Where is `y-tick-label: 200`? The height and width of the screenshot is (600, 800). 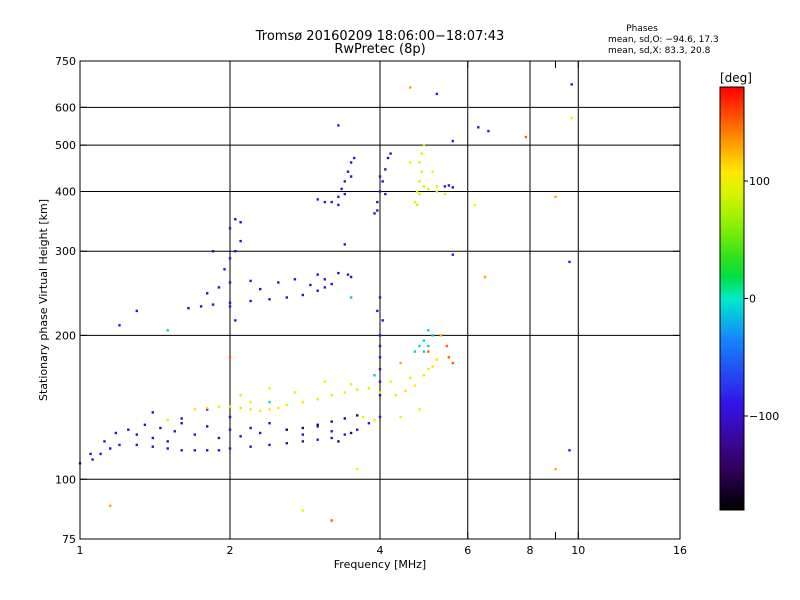
y-tick-label: 200 is located at coordinates (65, 335).